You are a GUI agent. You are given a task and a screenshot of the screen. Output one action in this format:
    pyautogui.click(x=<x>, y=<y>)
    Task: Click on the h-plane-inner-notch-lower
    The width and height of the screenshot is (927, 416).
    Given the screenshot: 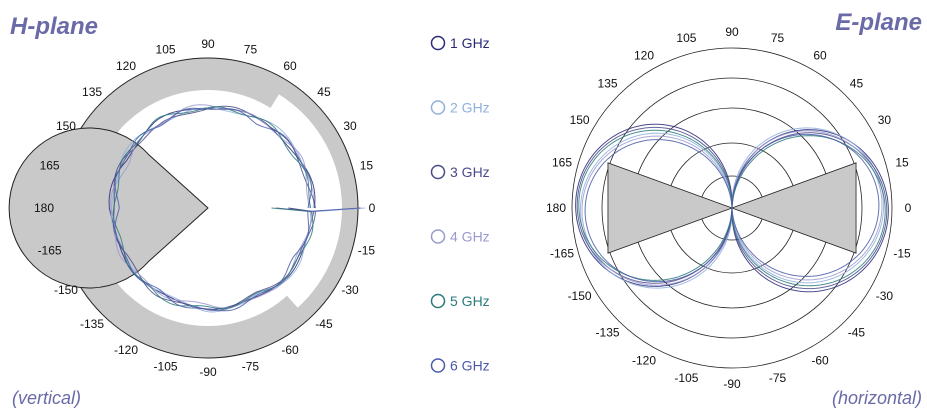 What is the action you would take?
    pyautogui.click(x=255, y=267)
    